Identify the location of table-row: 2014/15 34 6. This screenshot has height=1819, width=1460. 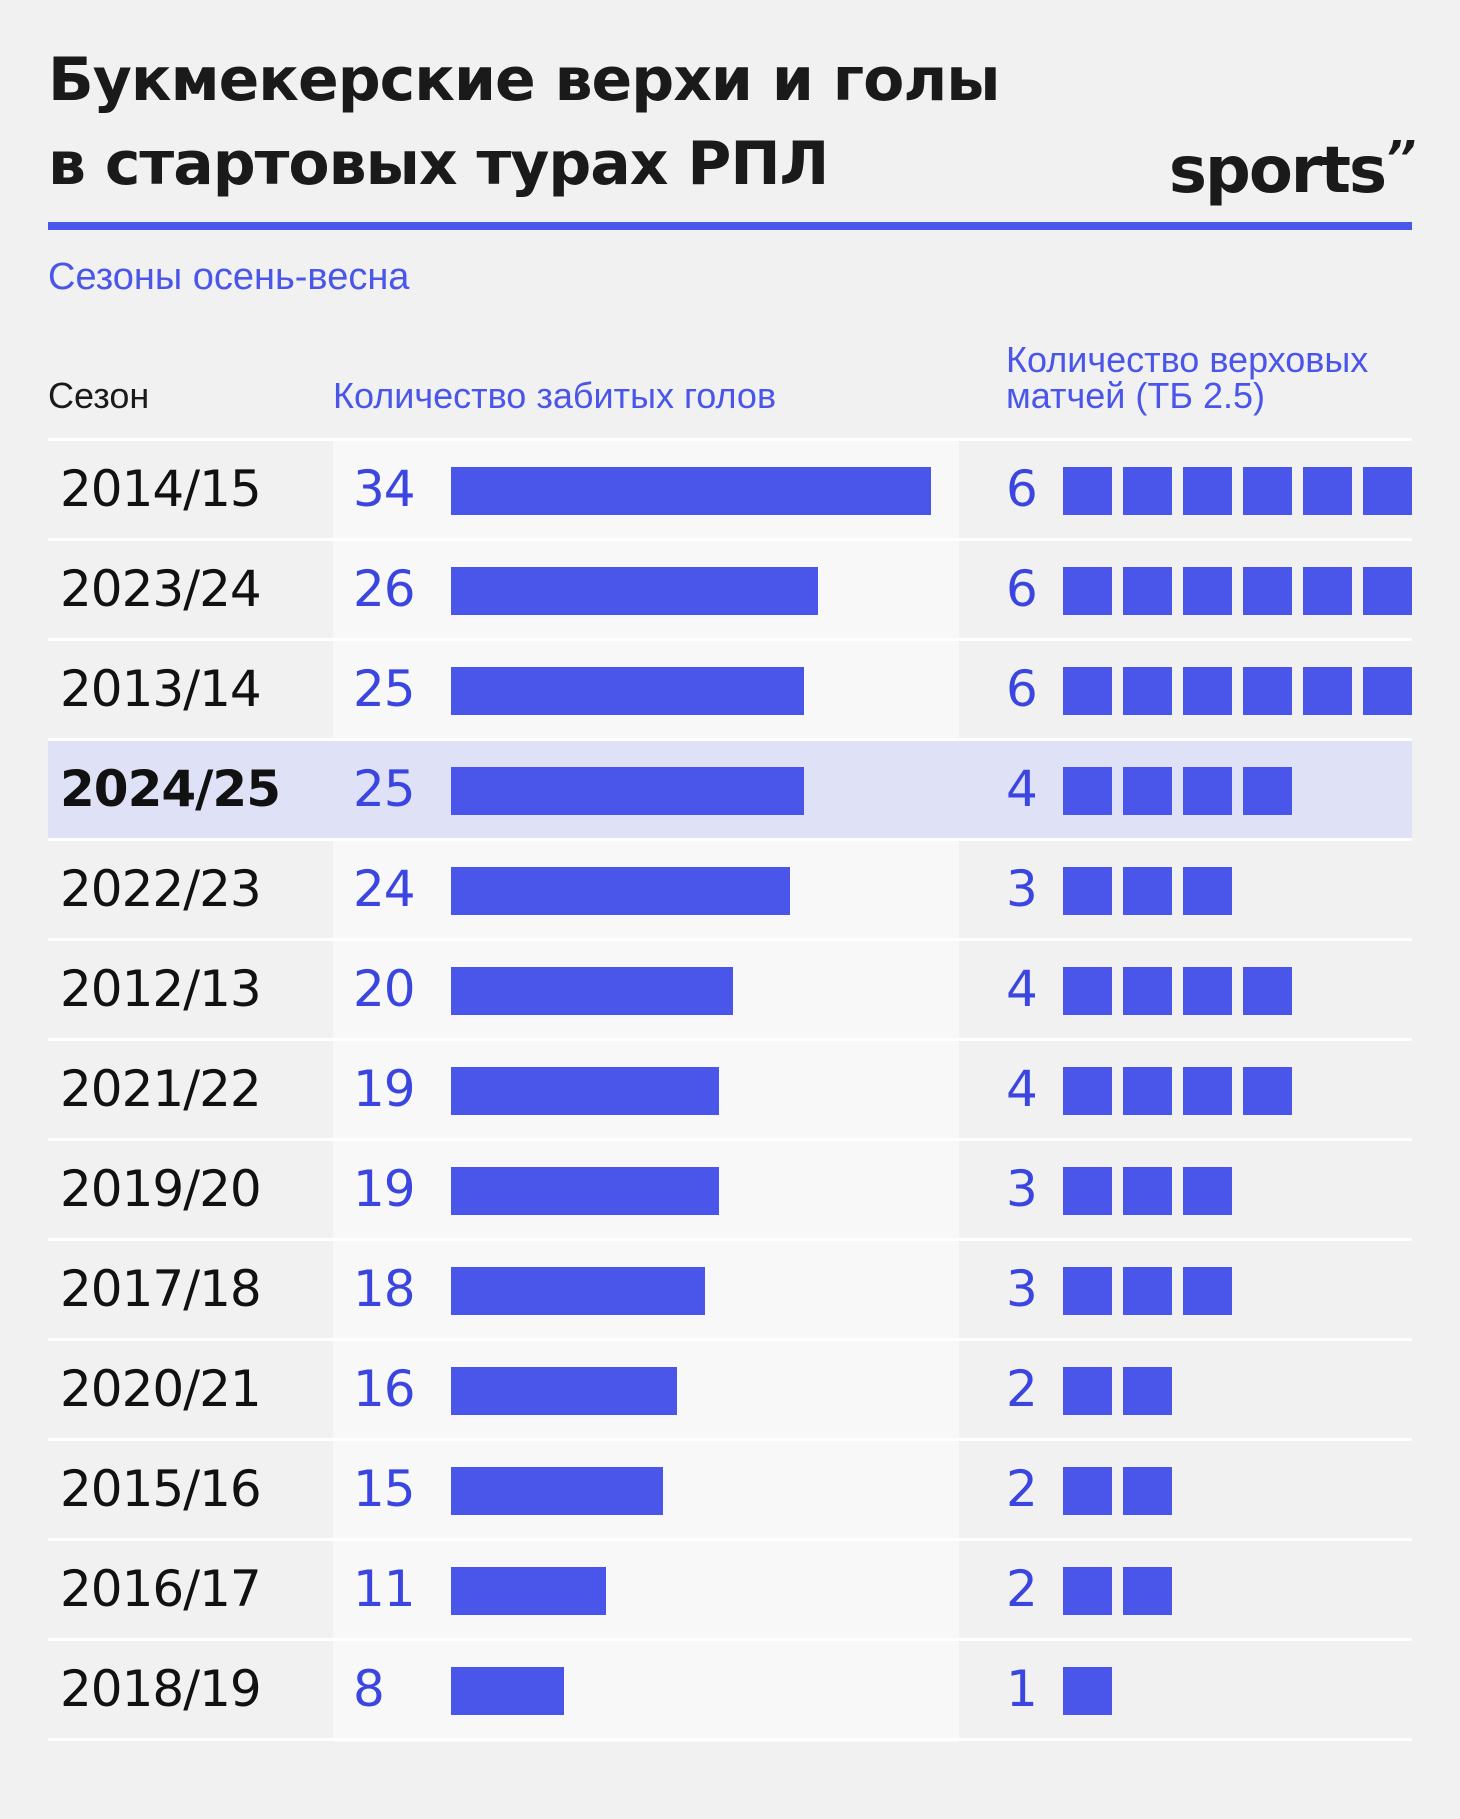
(730, 489).